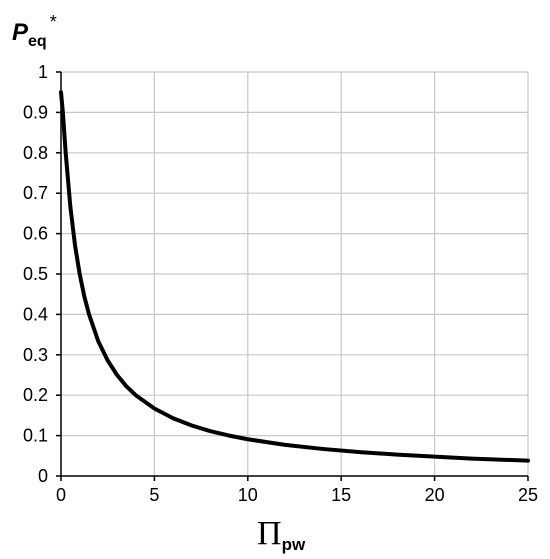  I want to click on y-tick-label: 0.9, so click(35, 112).